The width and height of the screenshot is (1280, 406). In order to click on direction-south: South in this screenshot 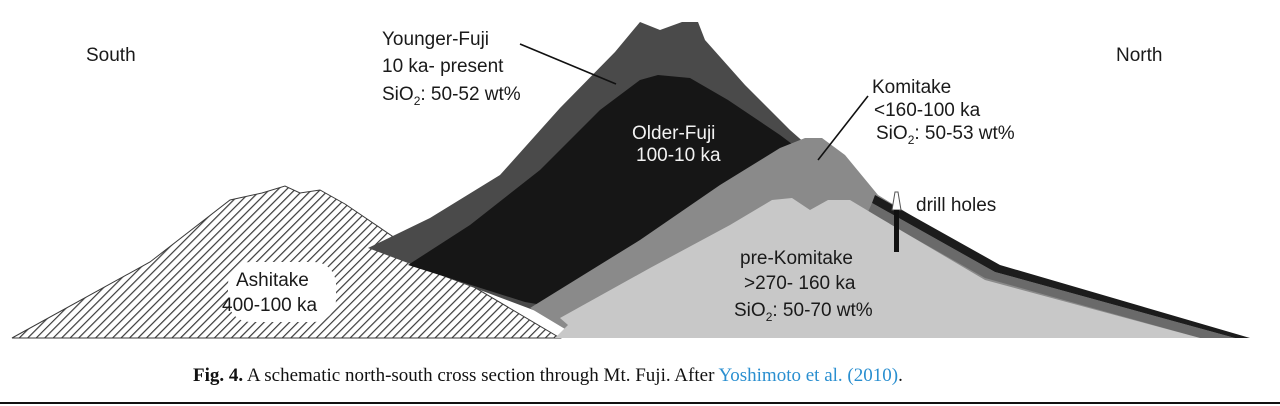, I will do `click(111, 55)`.